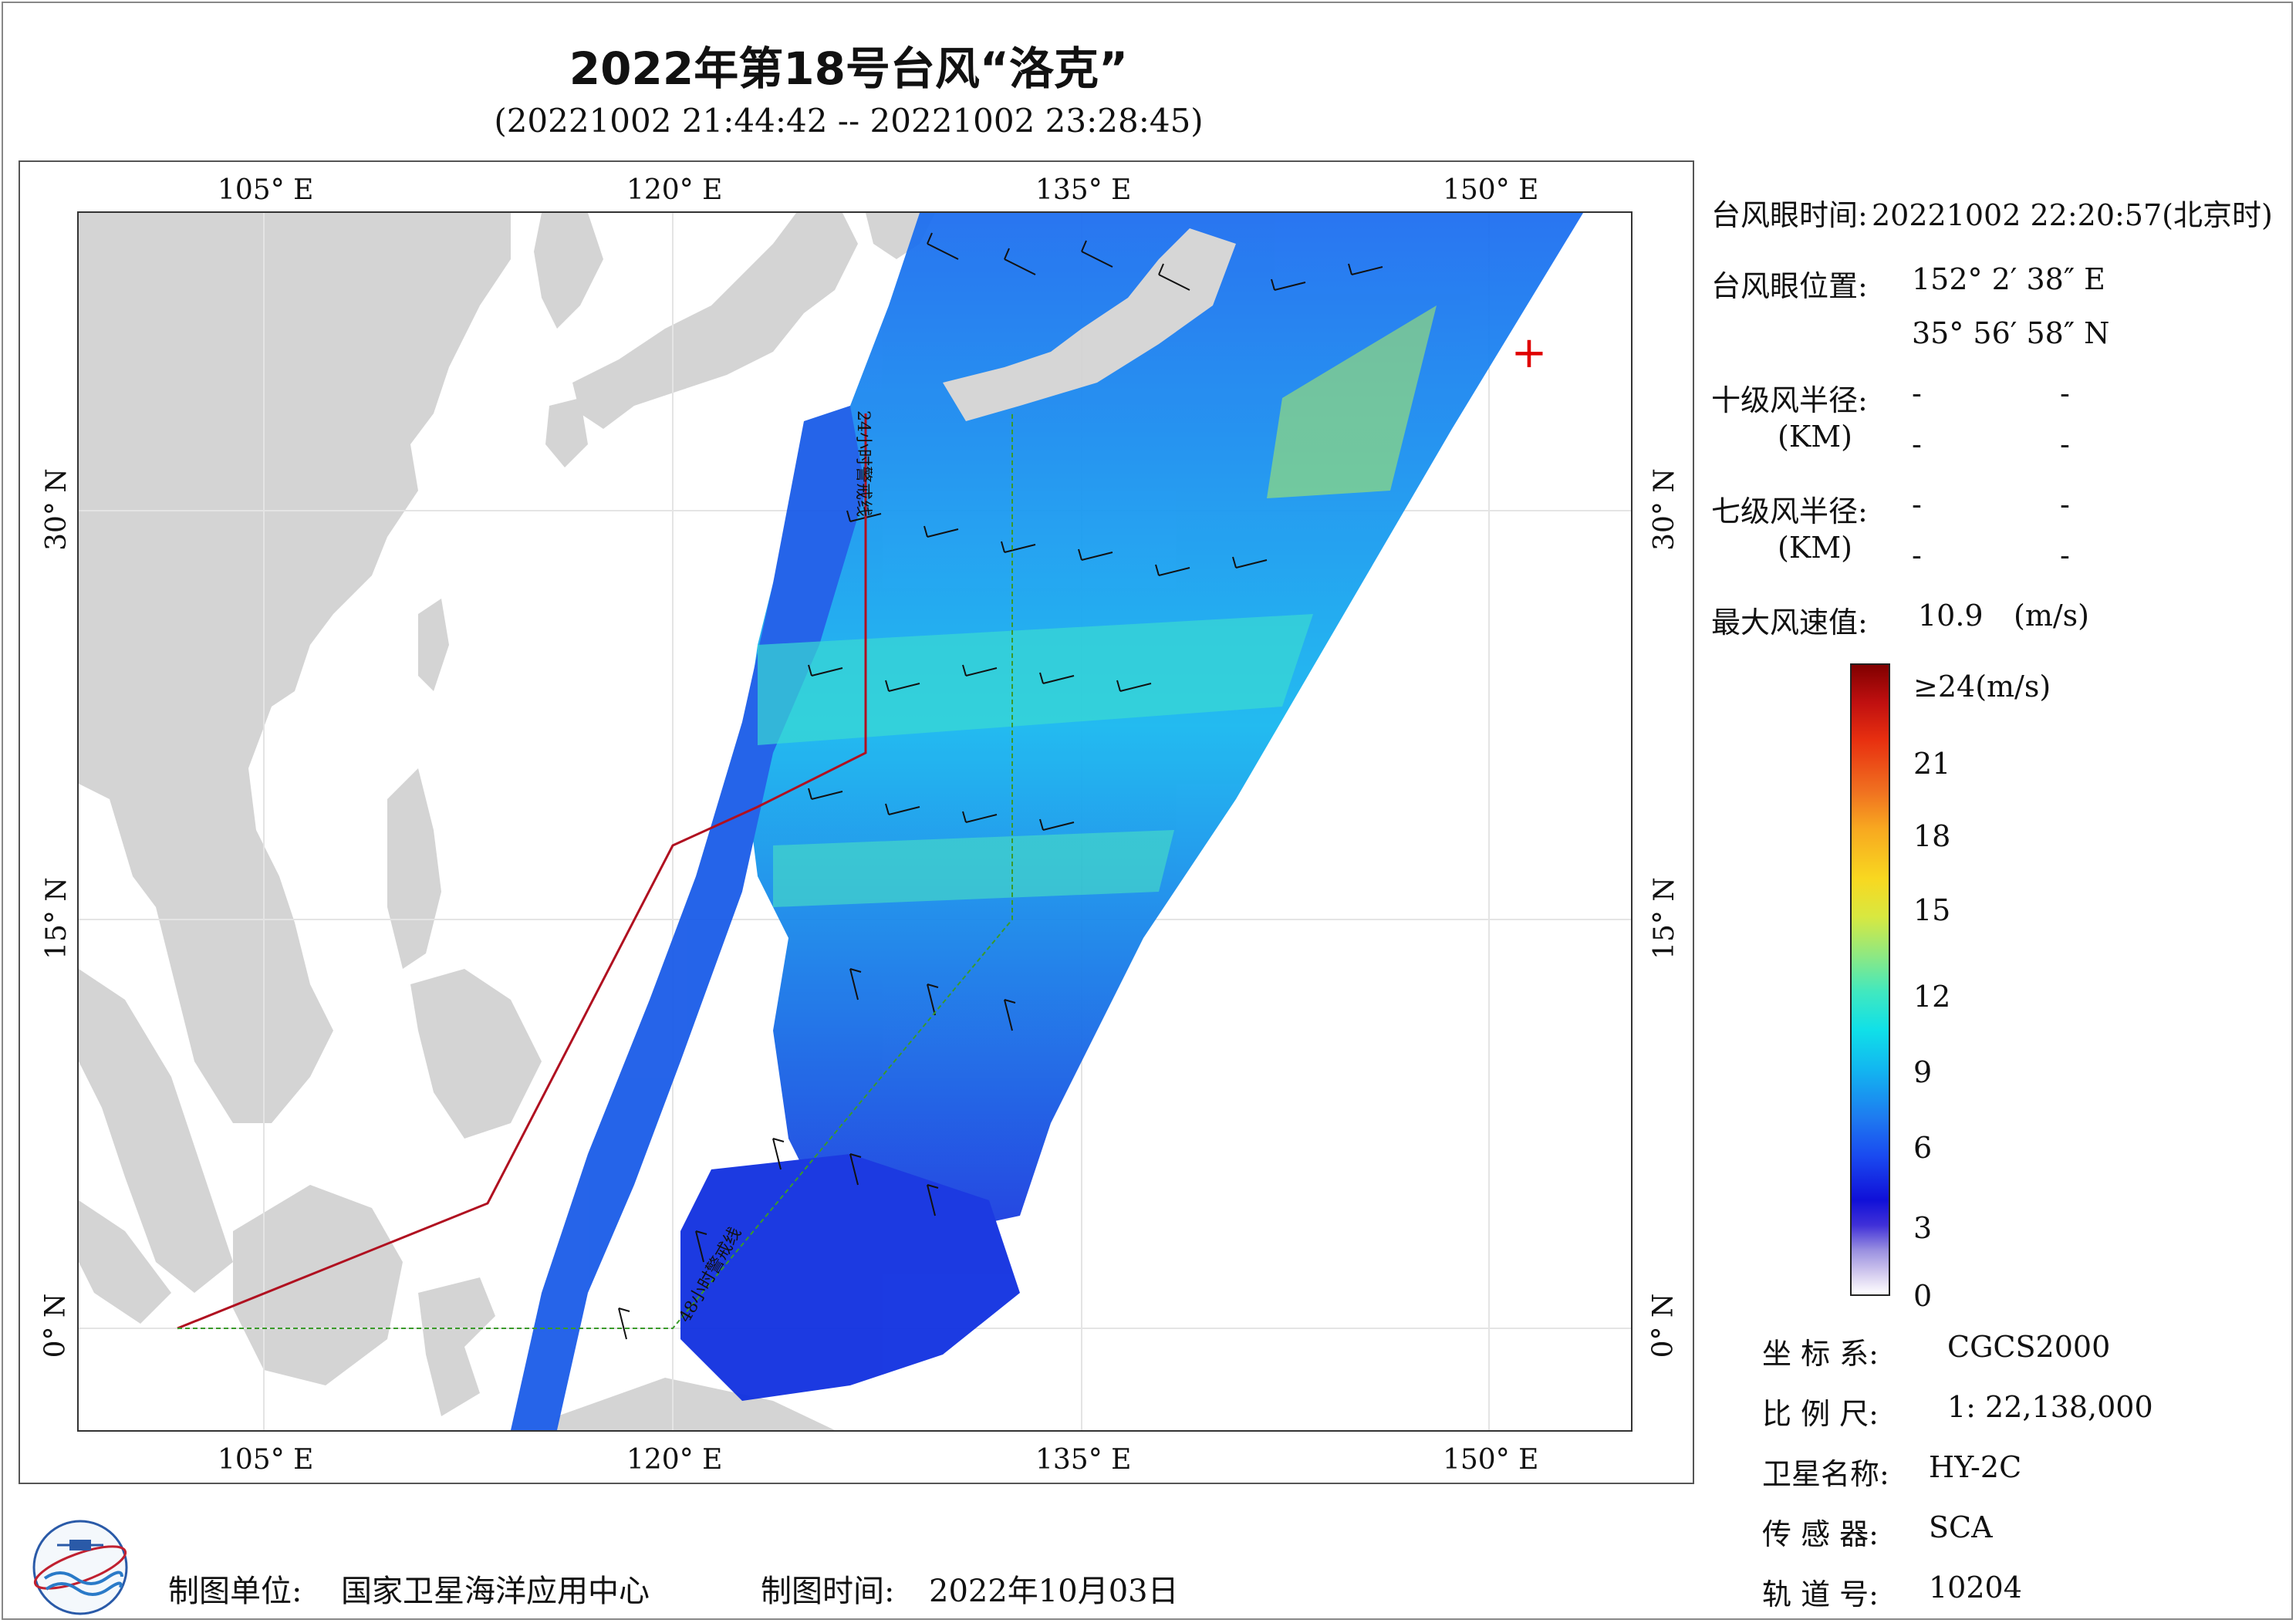 Image resolution: width=2296 pixels, height=1623 pixels. I want to click on lon-tick-bottom: 150° E, so click(1491, 1460).